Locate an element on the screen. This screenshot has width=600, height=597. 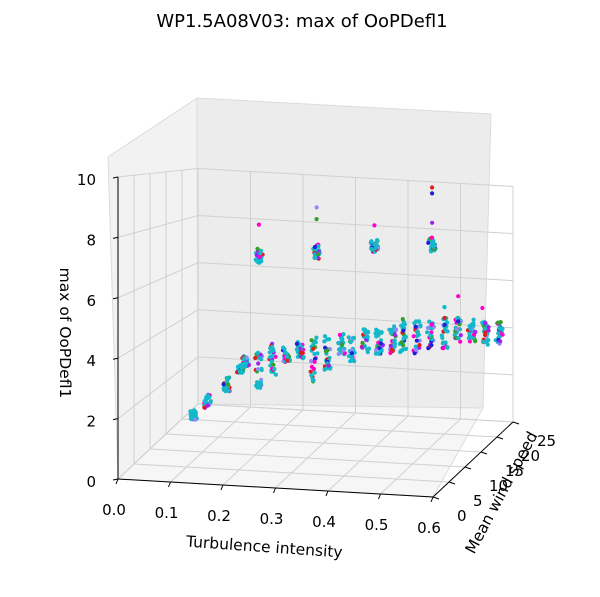
z-tick-label: 0 is located at coordinates (91, 482).